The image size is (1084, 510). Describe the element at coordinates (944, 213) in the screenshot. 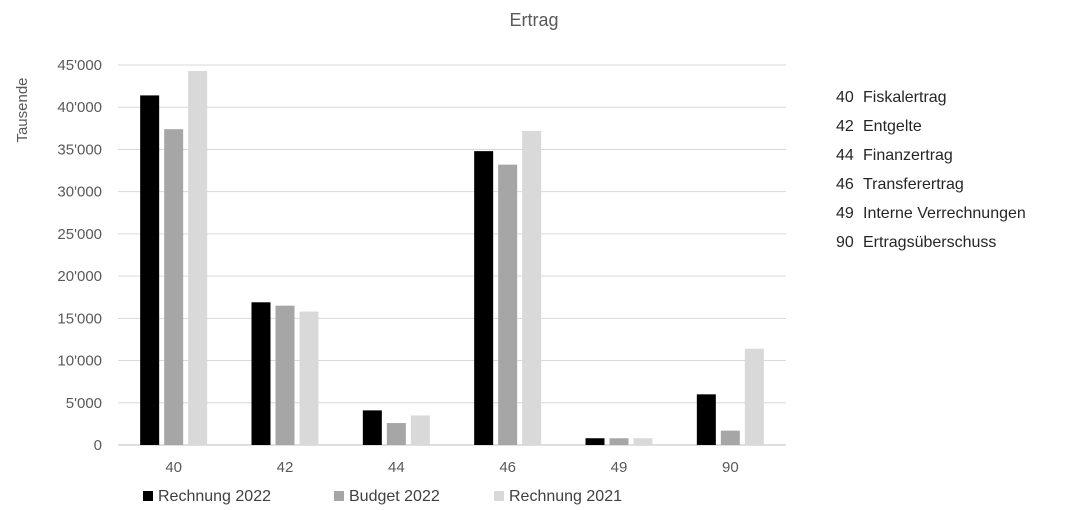

I see `category-label: Interne Verrechnungen` at that location.